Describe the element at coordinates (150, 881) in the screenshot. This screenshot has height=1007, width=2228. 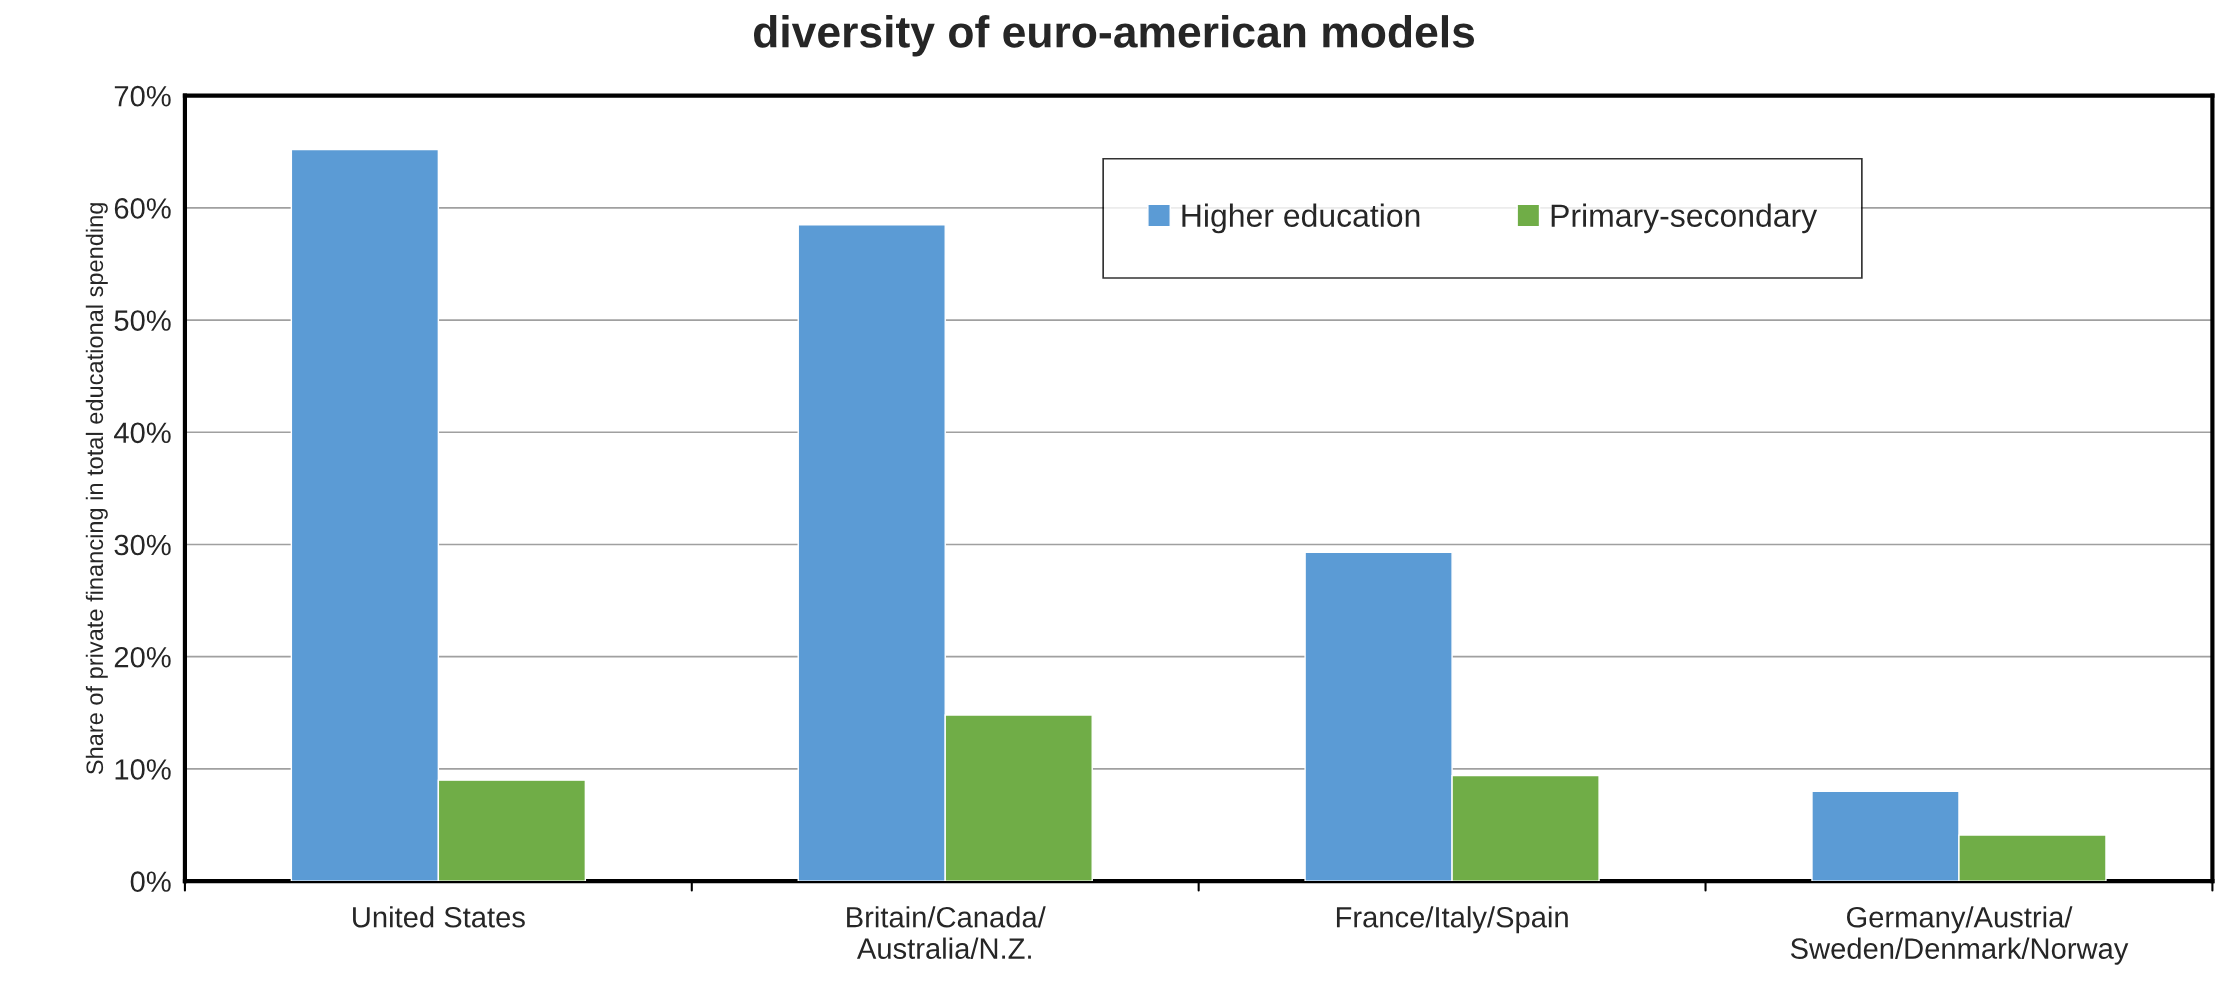
I see `y-tick-label: 0%` at that location.